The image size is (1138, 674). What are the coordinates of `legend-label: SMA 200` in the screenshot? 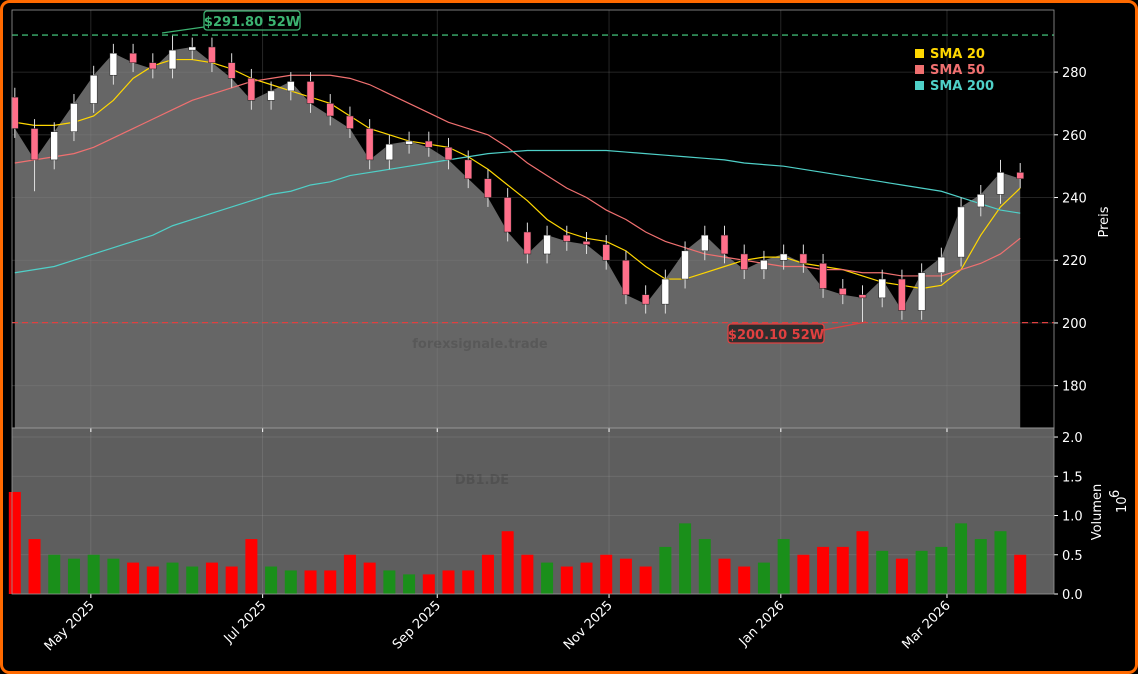 It's located at (962, 86).